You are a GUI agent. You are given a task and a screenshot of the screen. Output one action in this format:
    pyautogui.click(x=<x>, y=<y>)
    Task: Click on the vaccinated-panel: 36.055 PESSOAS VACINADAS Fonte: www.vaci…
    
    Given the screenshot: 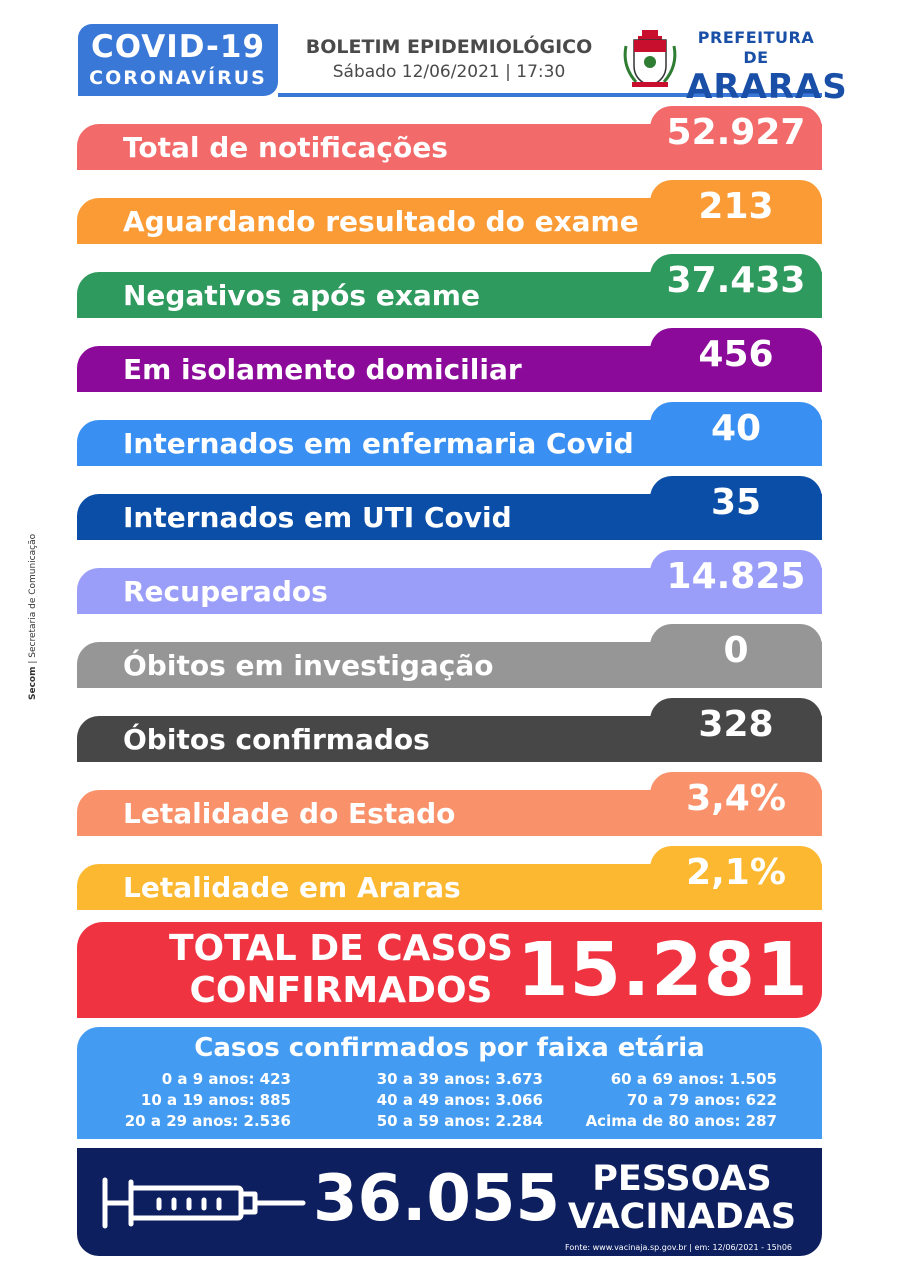 What is the action you would take?
    pyautogui.click(x=449, y=1202)
    